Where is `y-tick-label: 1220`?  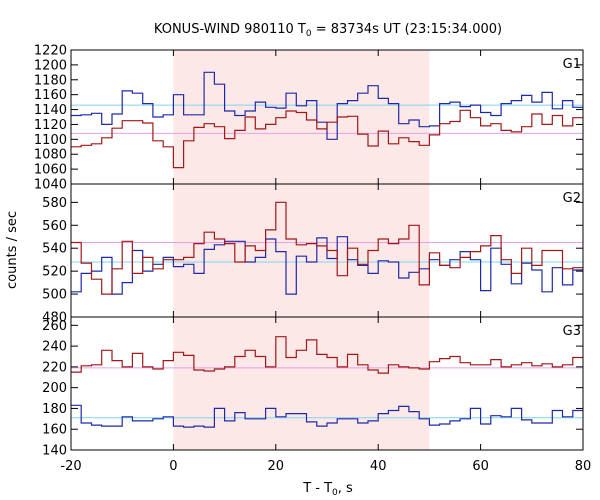 y-tick-label: 1220 is located at coordinates (50, 51).